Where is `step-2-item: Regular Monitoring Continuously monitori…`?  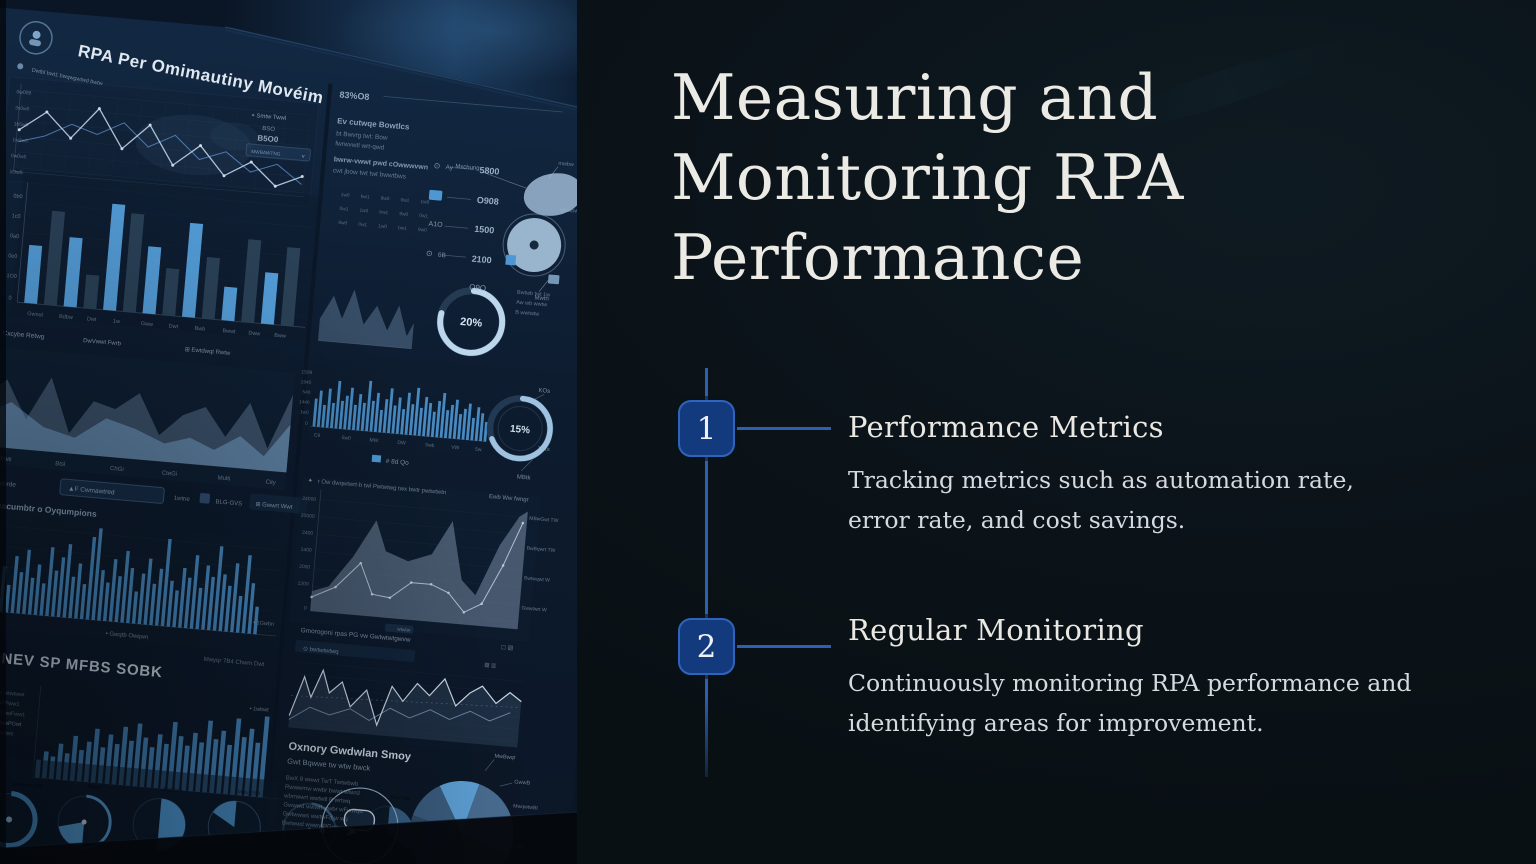 step-2-item: Regular Monitoring Continuously monitori… is located at coordinates (1129, 678).